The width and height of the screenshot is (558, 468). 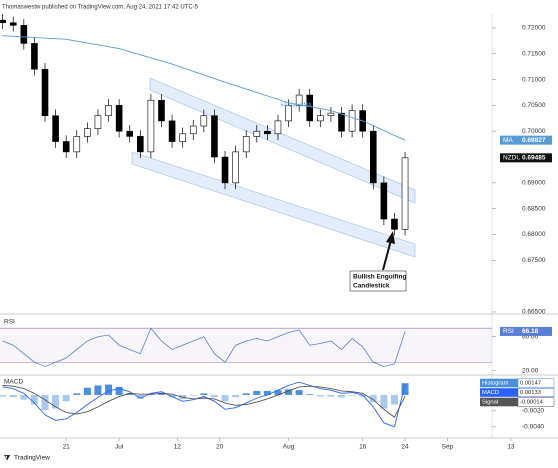 What do you see at coordinates (495, 384) in the screenshot?
I see `legend-name: Histogram` at bounding box center [495, 384].